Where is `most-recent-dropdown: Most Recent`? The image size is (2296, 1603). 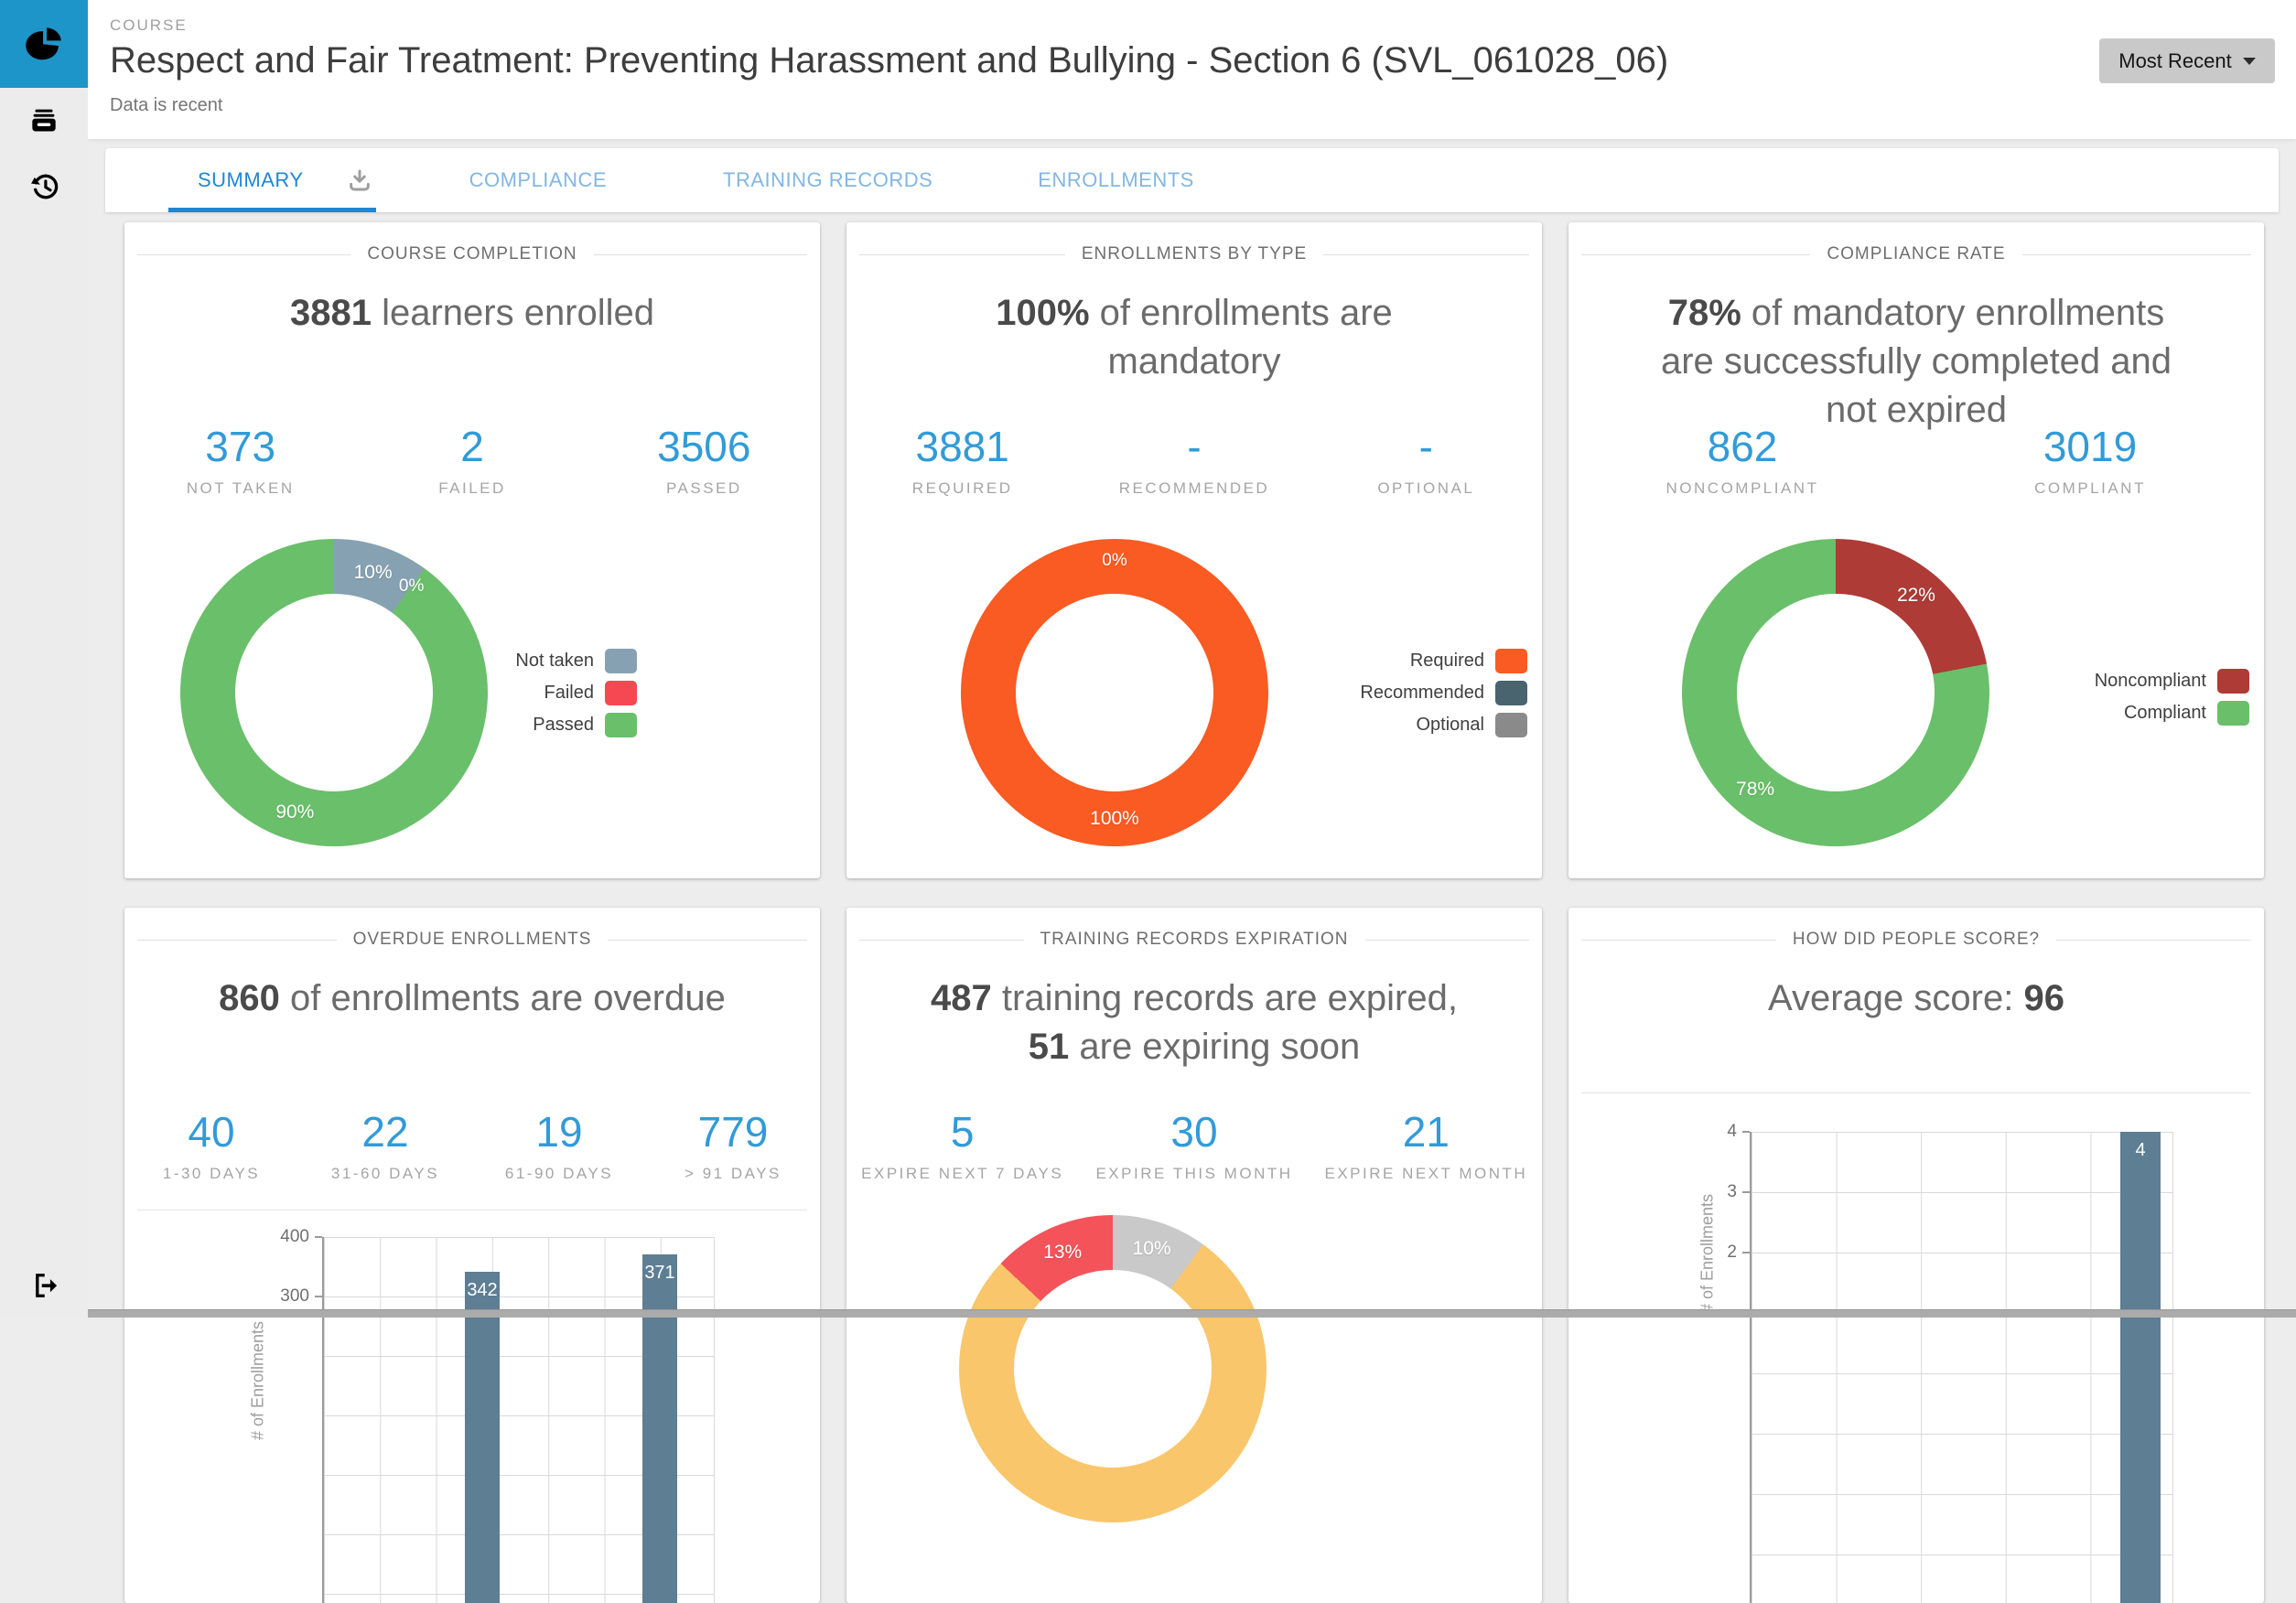 most-recent-dropdown: Most Recent is located at coordinates (2187, 60).